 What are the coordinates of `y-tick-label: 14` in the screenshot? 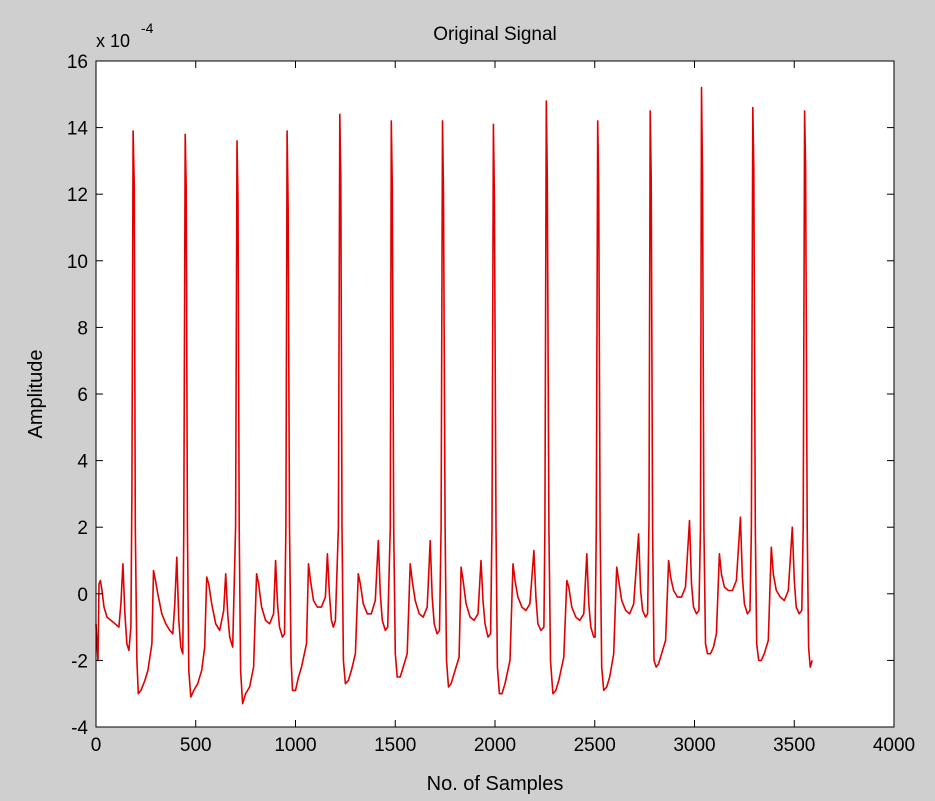 It's located at (78, 129).